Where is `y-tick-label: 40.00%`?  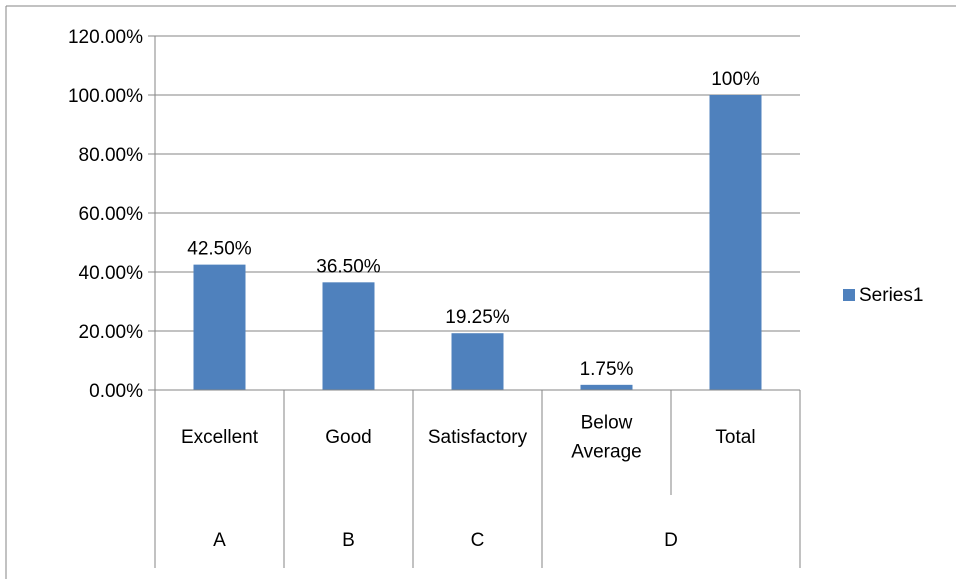 y-tick-label: 40.00% is located at coordinates (111, 273).